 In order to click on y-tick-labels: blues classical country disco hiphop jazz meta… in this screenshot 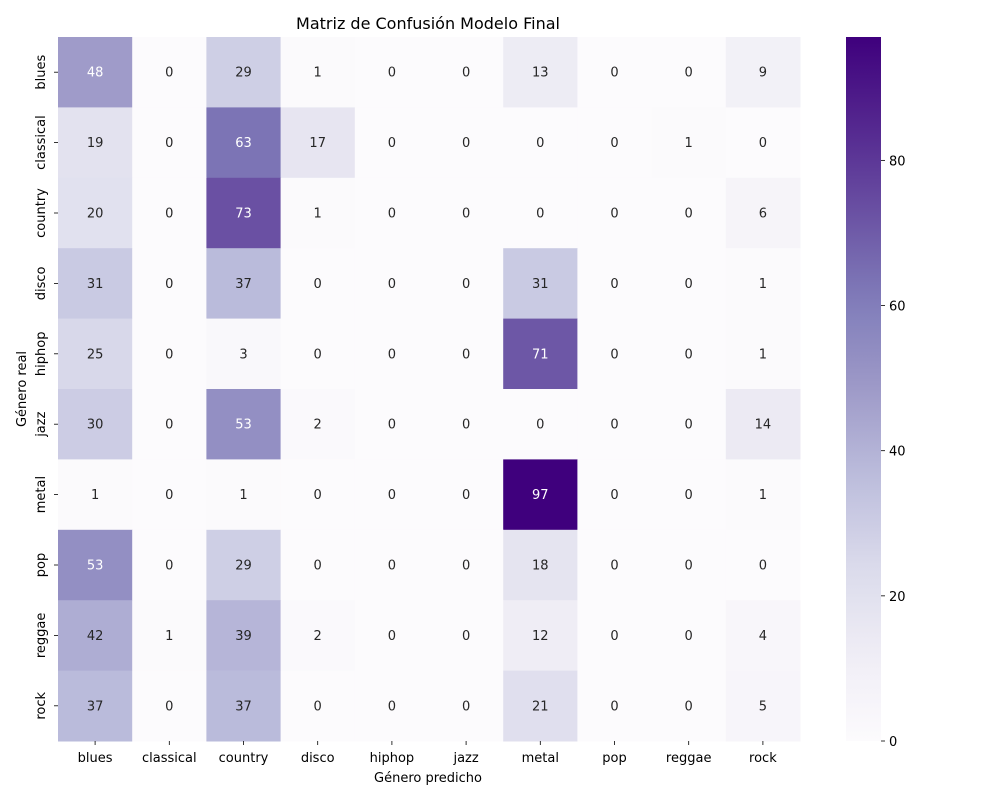, I will do `click(46, 387)`.